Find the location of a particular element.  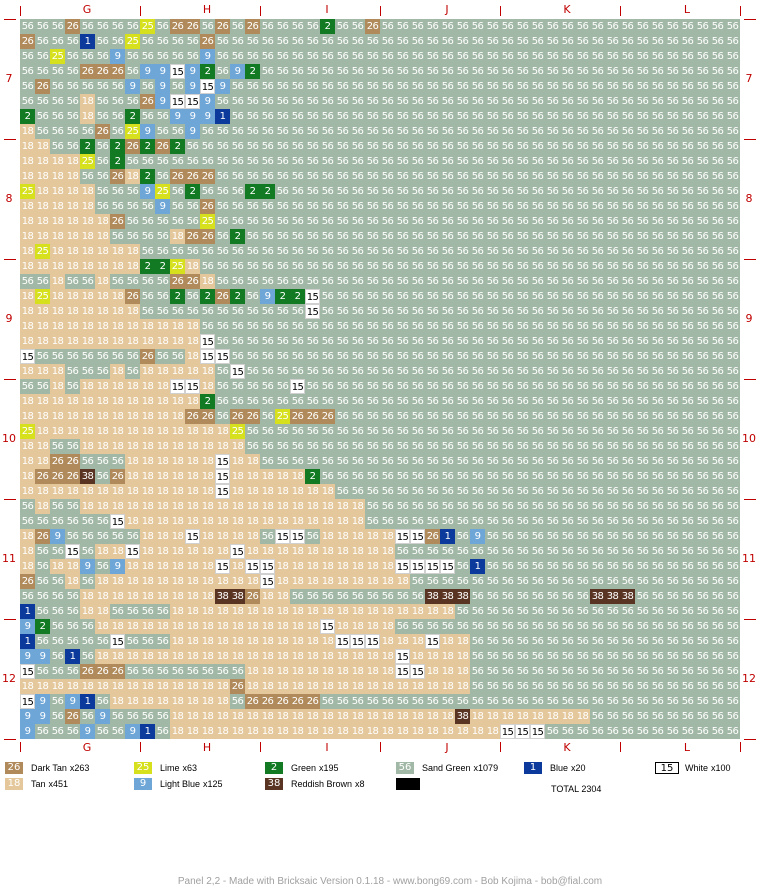

brick-cell: 1 is located at coordinates (222, 116).